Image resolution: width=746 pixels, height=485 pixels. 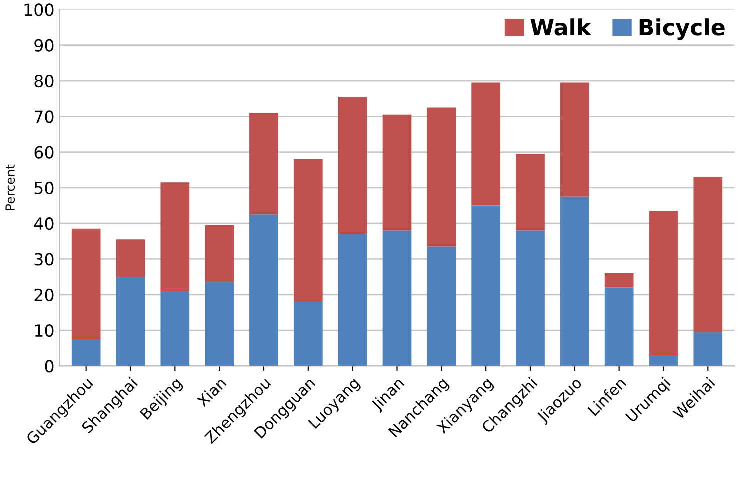 I want to click on legend-label: Walk, so click(x=561, y=27).